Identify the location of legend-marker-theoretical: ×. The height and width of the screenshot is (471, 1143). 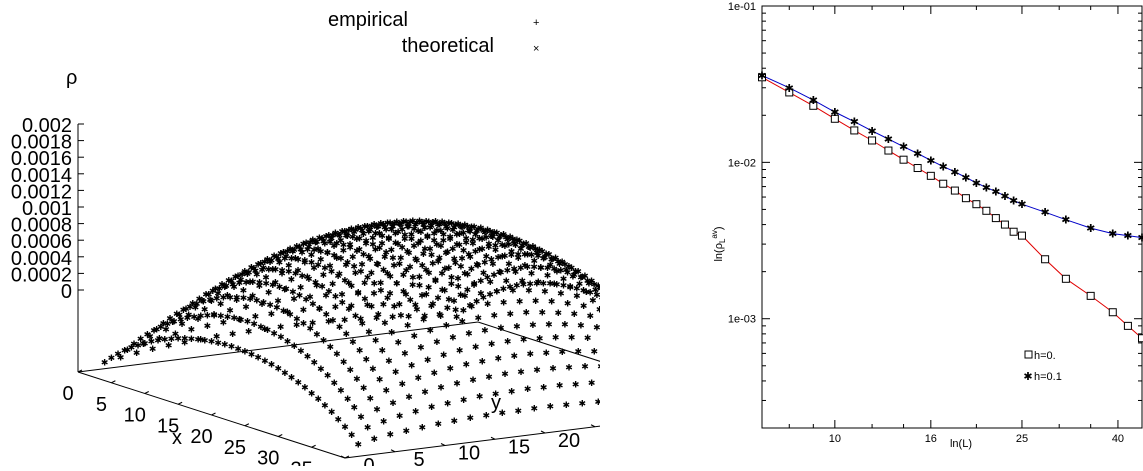
(536, 49).